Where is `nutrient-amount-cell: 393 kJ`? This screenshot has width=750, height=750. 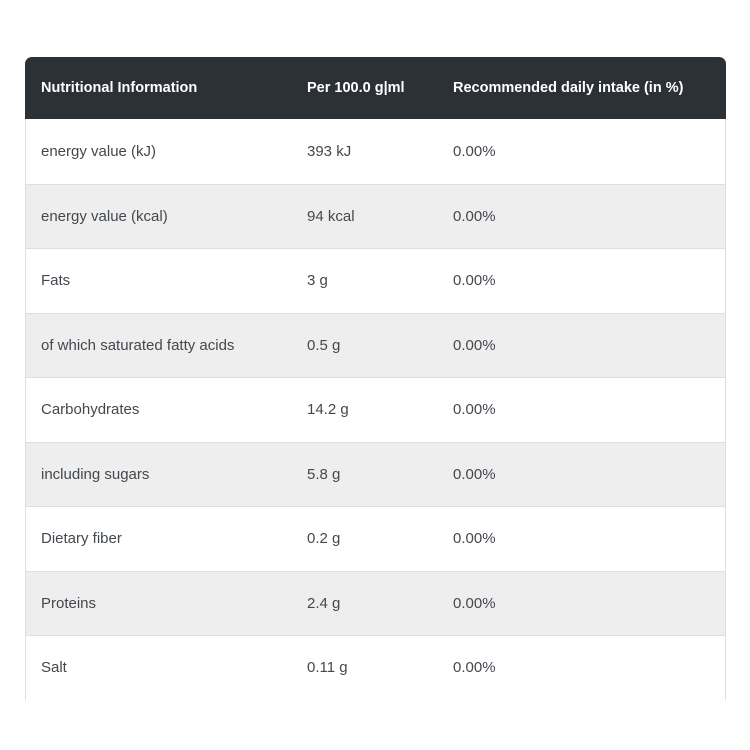 nutrient-amount-cell: 393 kJ is located at coordinates (329, 151).